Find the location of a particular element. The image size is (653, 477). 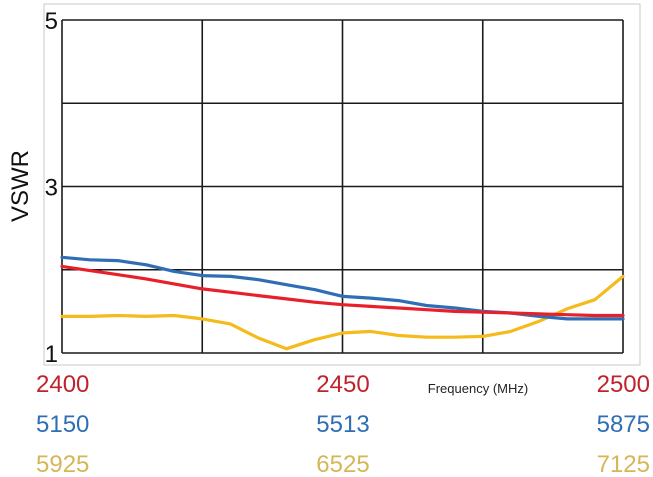

x-tick-label: 2450 is located at coordinates (342, 384).